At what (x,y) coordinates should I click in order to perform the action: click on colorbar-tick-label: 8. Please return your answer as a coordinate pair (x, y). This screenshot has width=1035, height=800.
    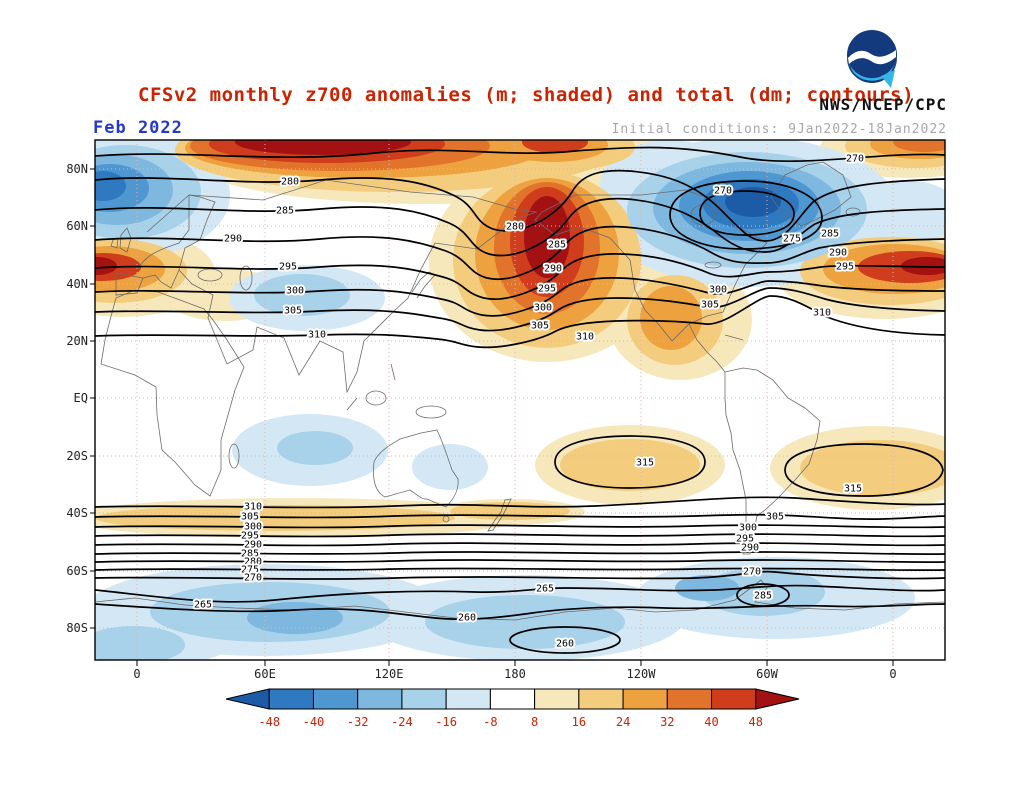
    Looking at the image, I should click on (534, 722).